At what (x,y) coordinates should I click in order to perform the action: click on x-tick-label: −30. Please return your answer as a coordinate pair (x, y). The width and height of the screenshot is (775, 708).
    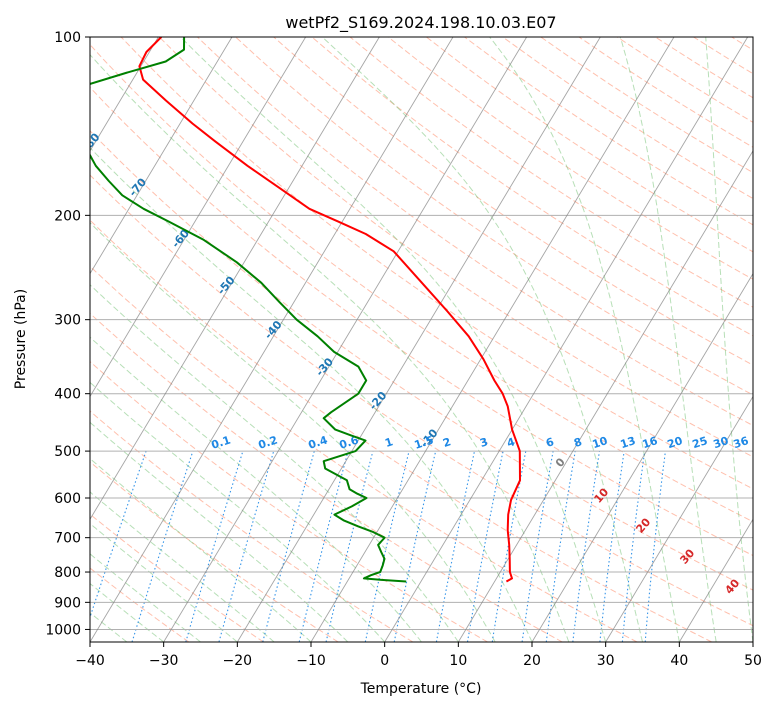
    Looking at the image, I should click on (164, 661).